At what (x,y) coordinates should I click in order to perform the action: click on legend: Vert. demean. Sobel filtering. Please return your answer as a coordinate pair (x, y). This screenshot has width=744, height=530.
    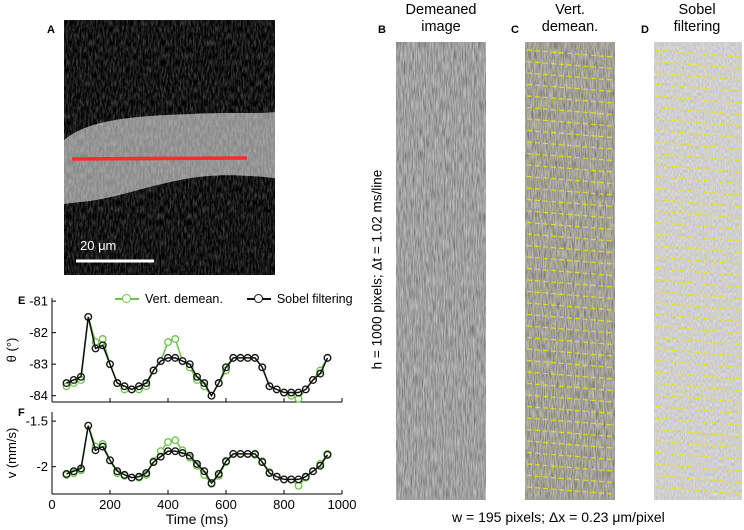
    Looking at the image, I should click on (234, 299).